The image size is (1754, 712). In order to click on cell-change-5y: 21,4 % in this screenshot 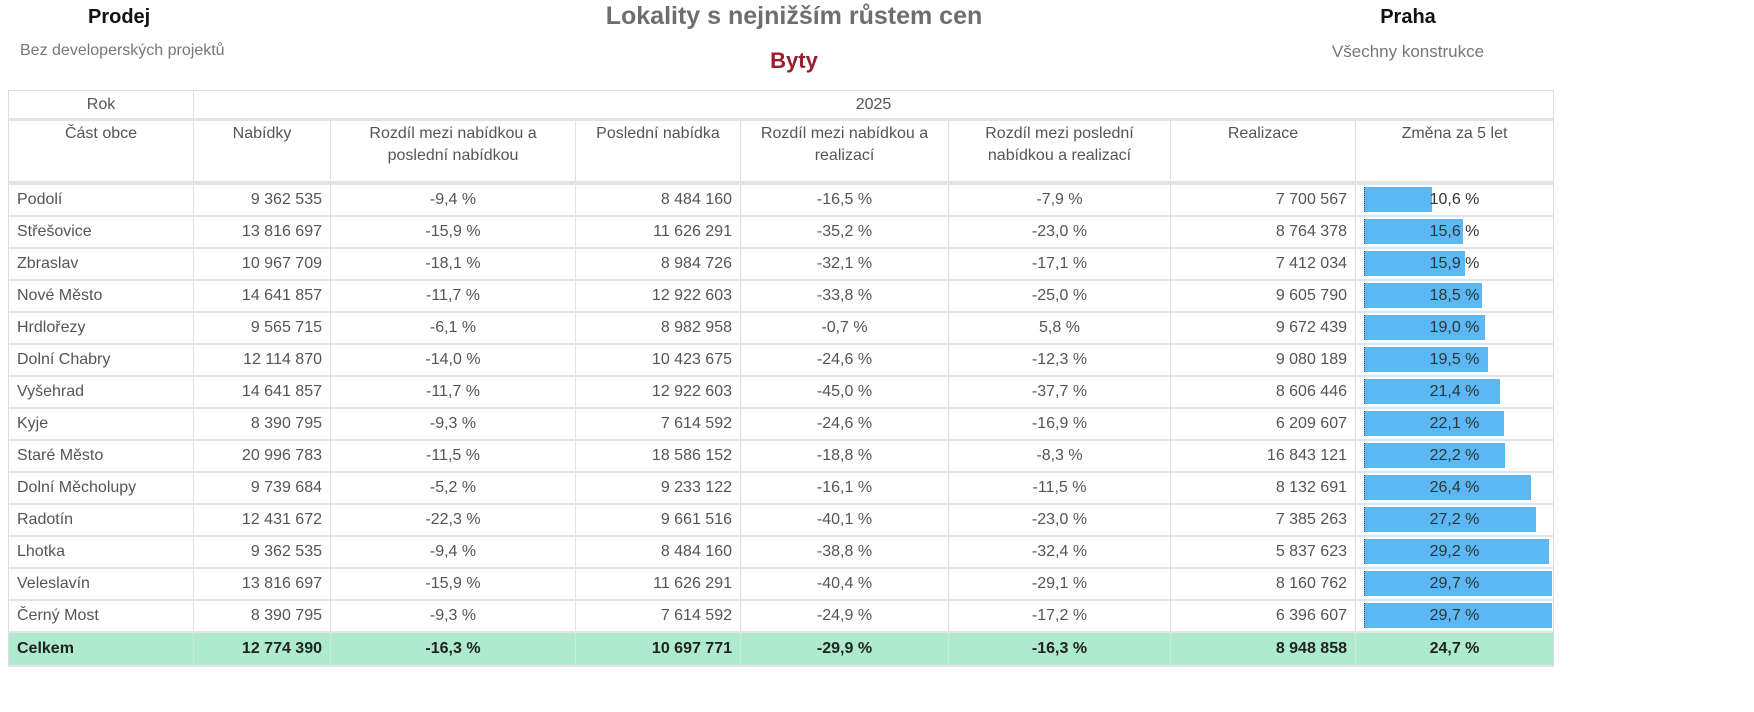, I will do `click(1454, 392)`.